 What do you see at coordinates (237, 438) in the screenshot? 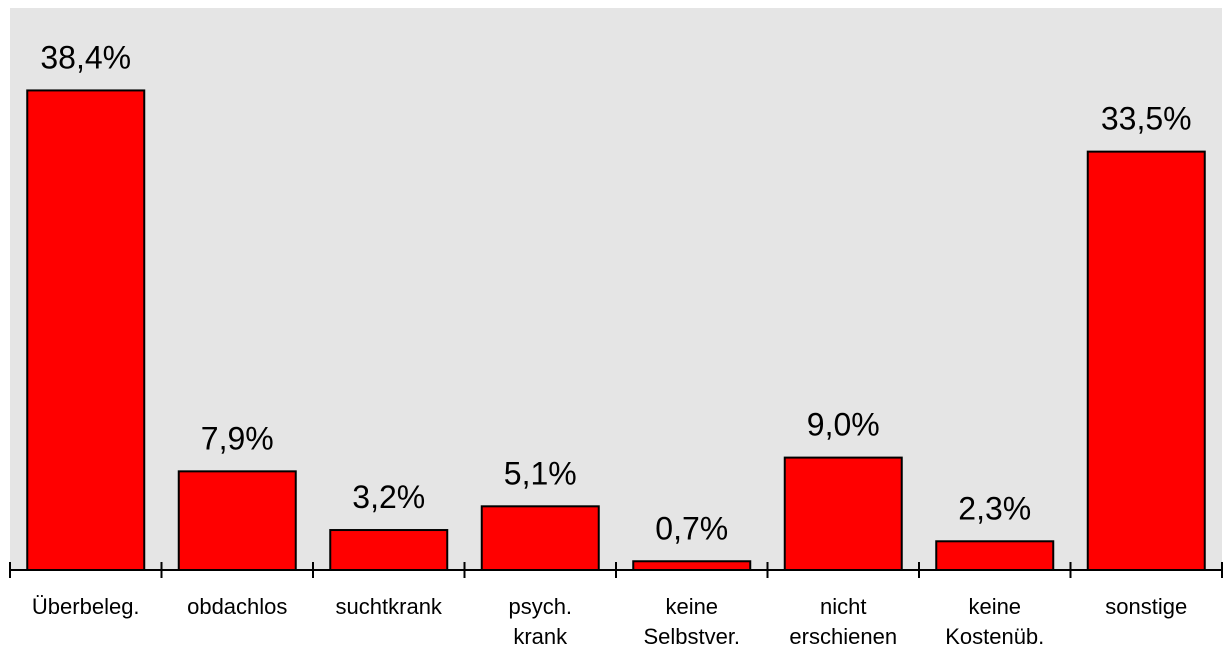
I see `data-label: 7,9%` at bounding box center [237, 438].